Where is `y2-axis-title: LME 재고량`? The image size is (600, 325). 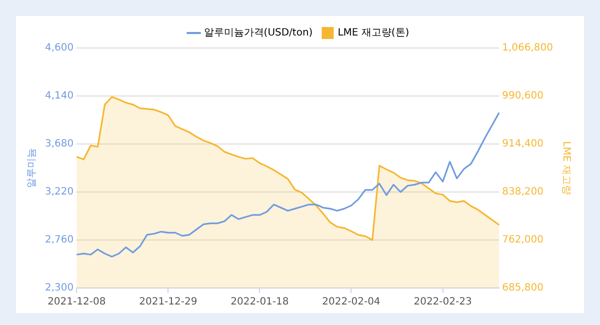
y2-axis-title: LME 재고량 is located at coordinates (566, 168).